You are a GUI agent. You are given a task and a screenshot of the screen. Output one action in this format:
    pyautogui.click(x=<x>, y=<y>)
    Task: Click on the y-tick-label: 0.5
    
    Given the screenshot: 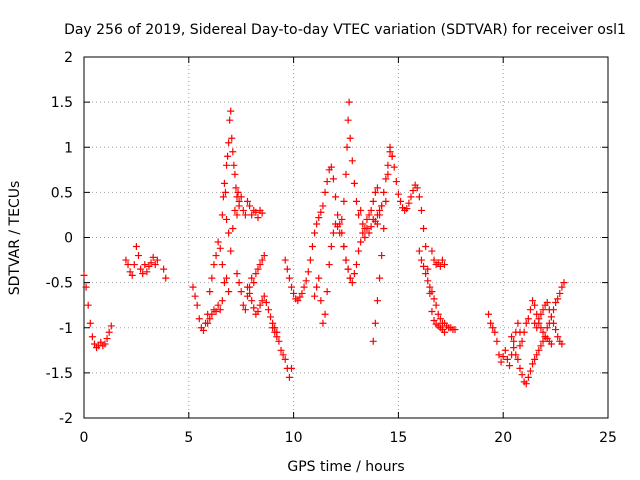 What is the action you would take?
    pyautogui.click(x=62, y=193)
    